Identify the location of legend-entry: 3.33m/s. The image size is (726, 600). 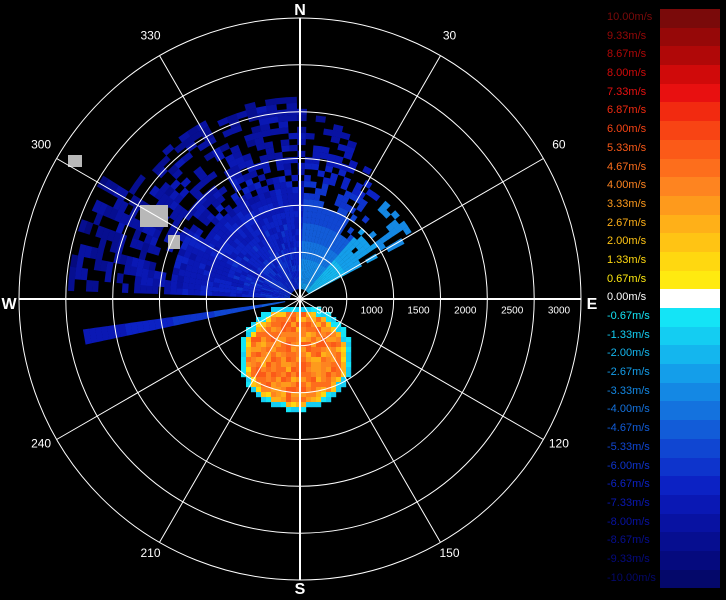
(663, 205).